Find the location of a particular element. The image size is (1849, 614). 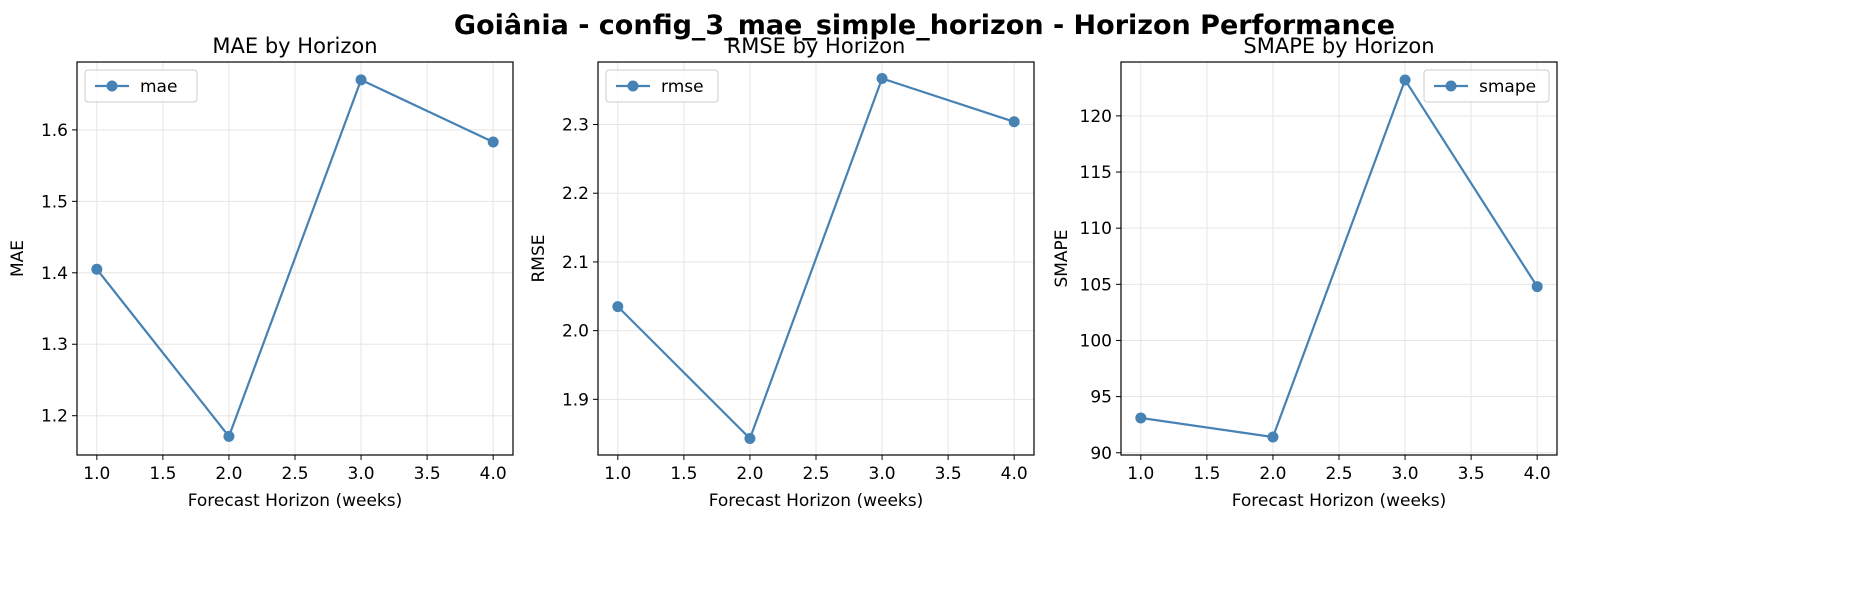

plot-2-series-line-rmse is located at coordinates (816, 259).